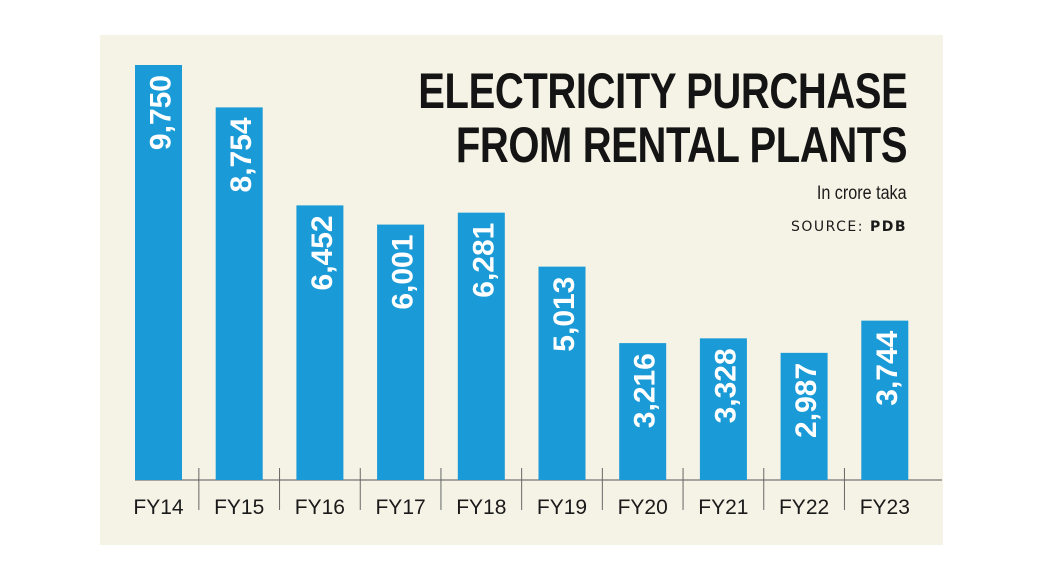  I want to click on bar-fy19, so click(562, 373).